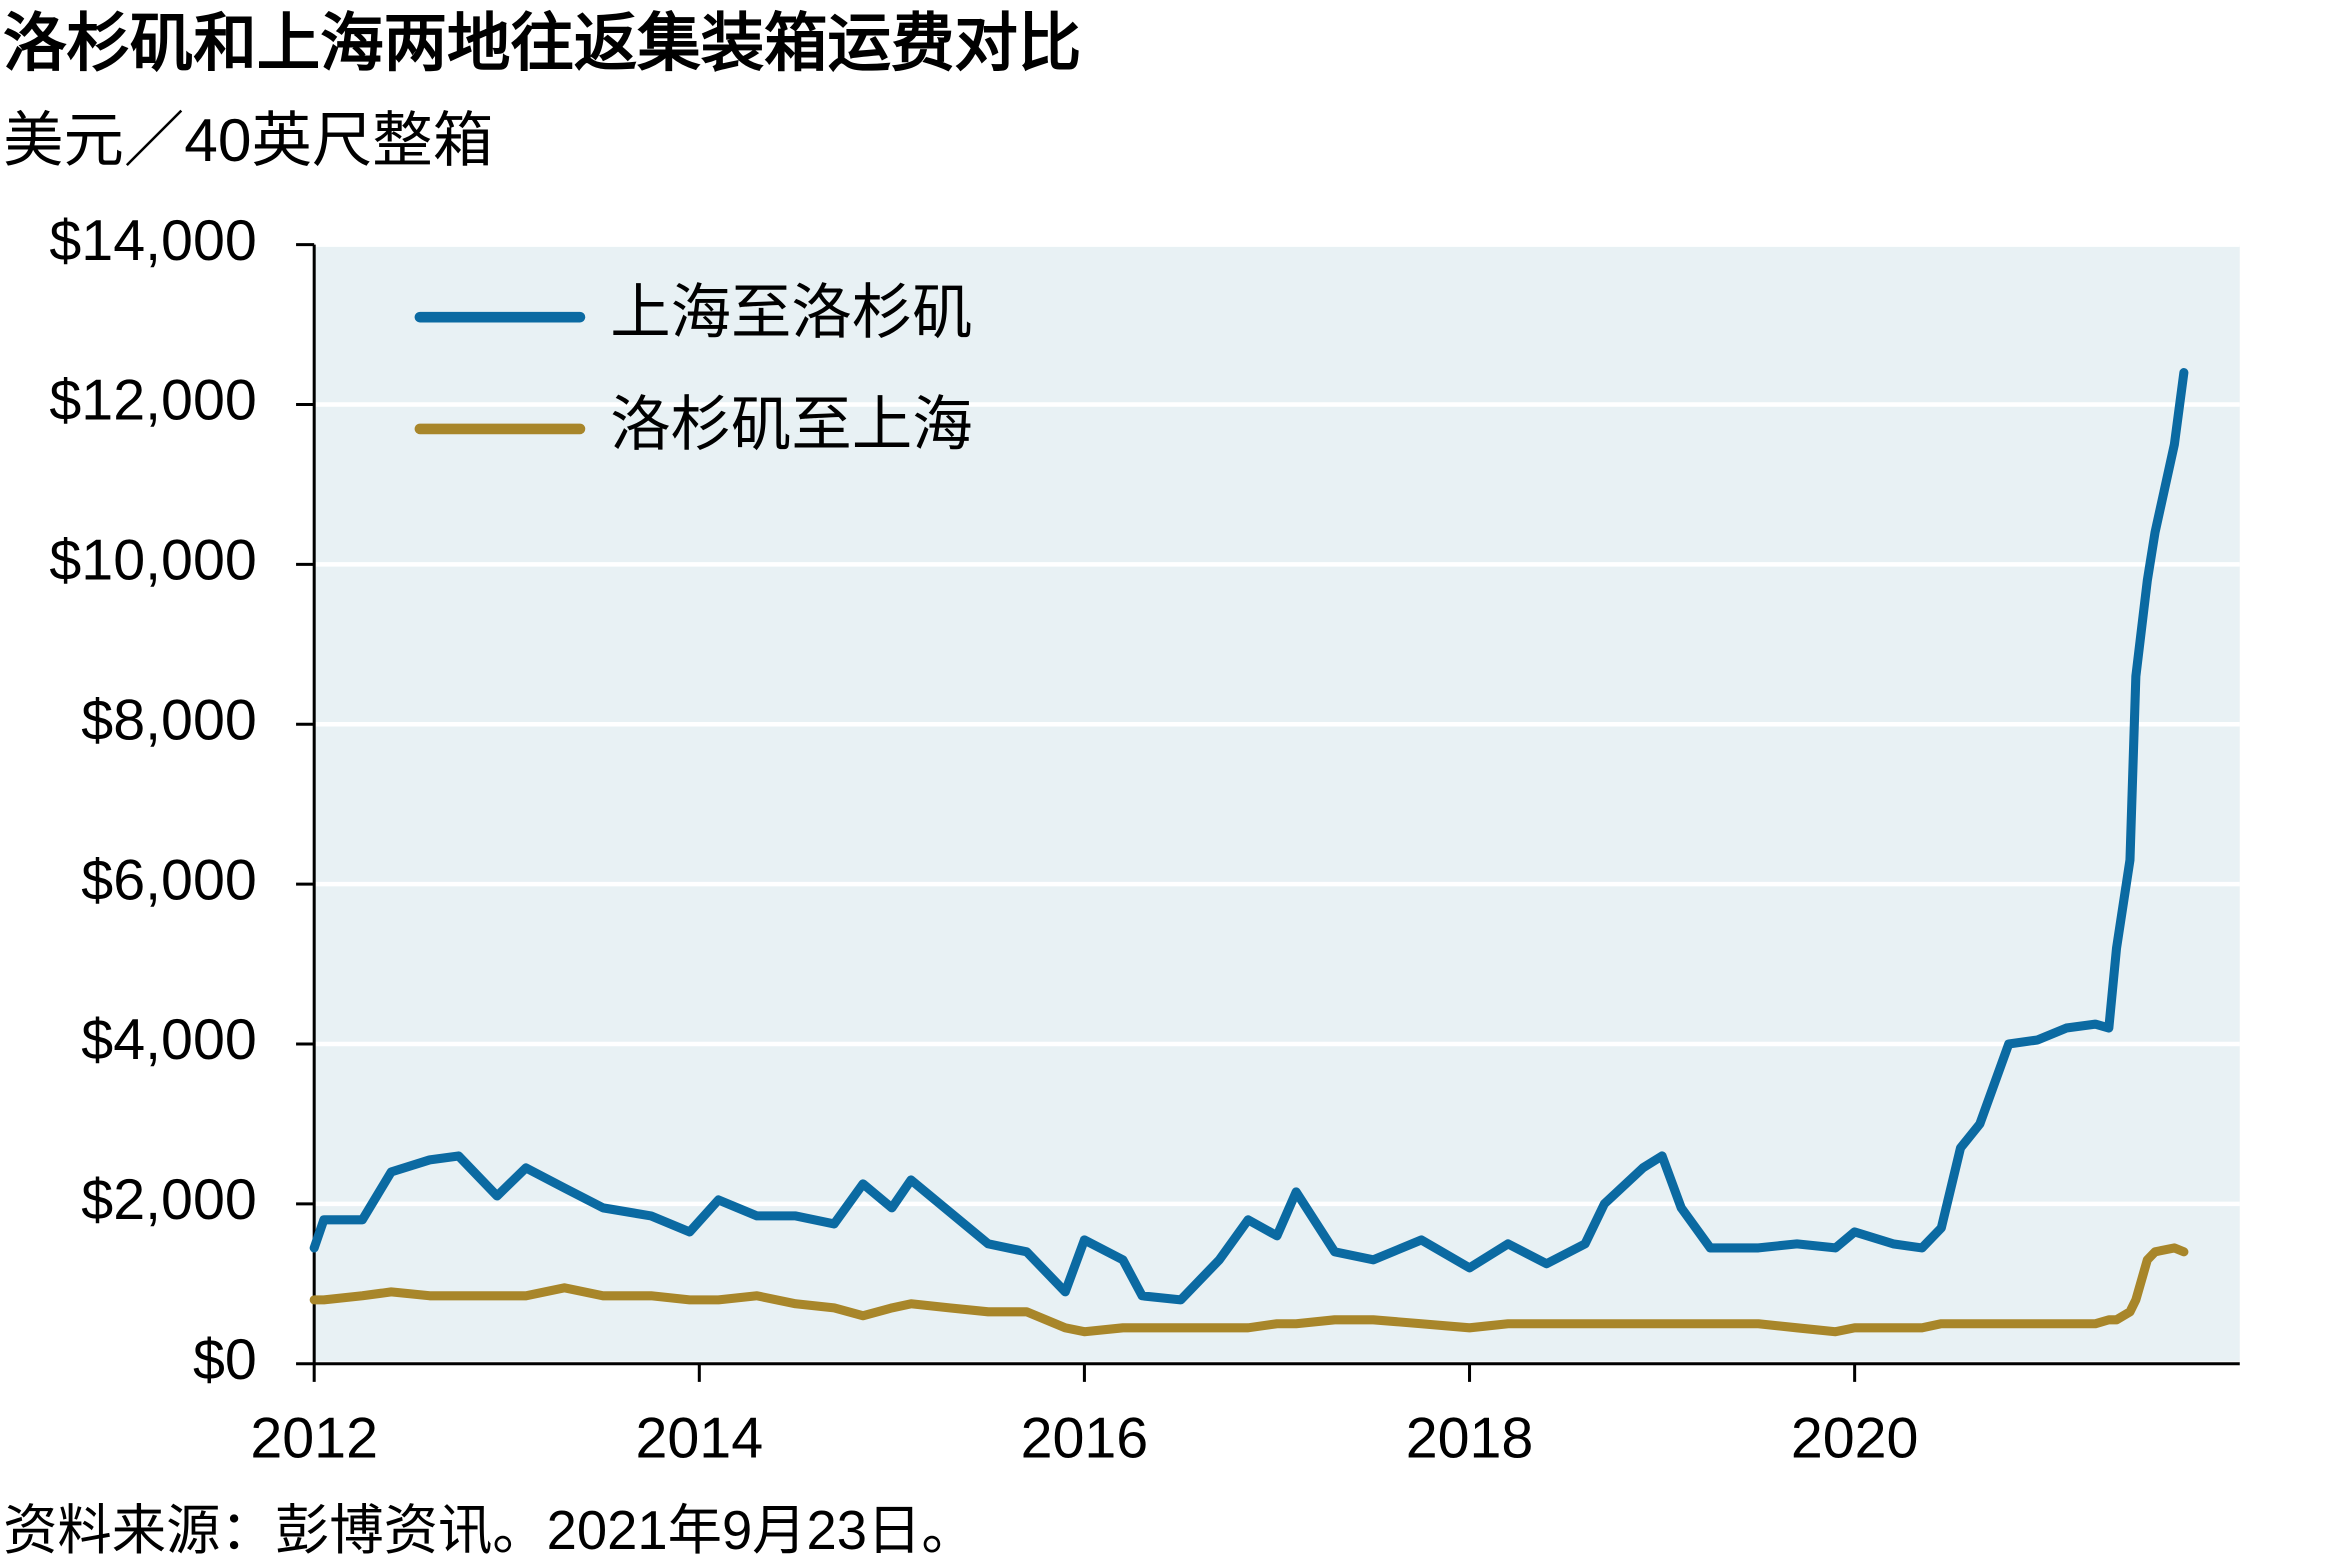 The width and height of the screenshot is (2341, 1561). I want to click on x-tick-label: 2018, so click(1470, 1438).